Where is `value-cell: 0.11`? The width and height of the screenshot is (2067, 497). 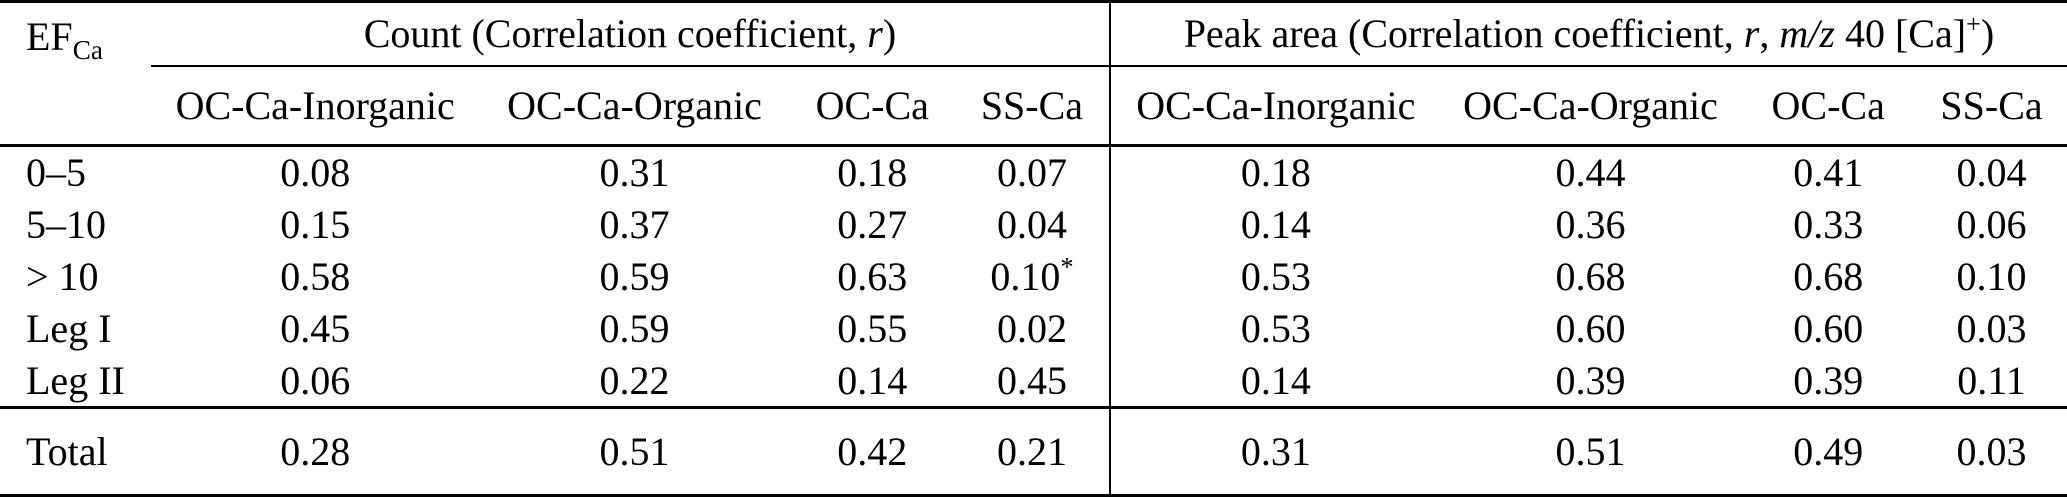 value-cell: 0.11 is located at coordinates (1991, 380).